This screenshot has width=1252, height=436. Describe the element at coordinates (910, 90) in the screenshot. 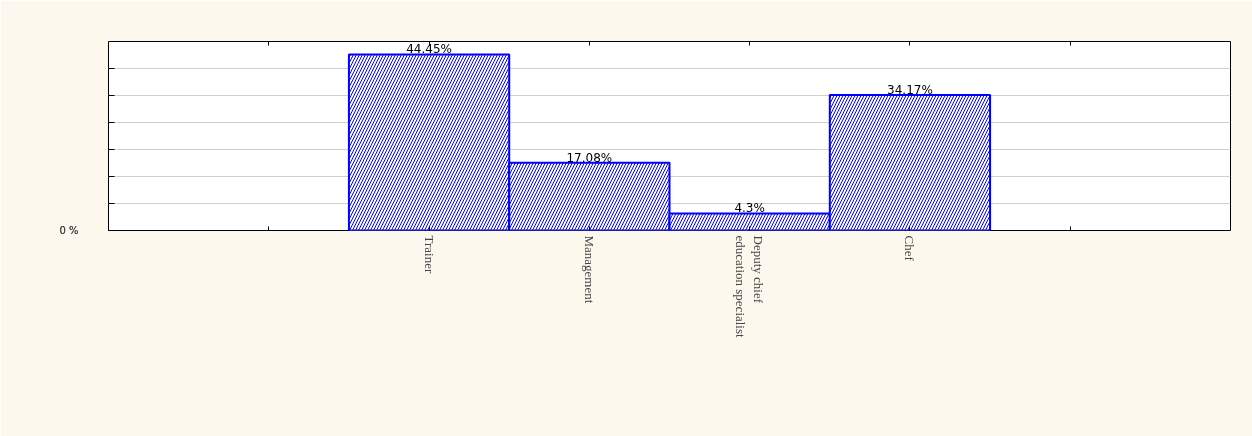

I see `data-label: 34.17%` at that location.